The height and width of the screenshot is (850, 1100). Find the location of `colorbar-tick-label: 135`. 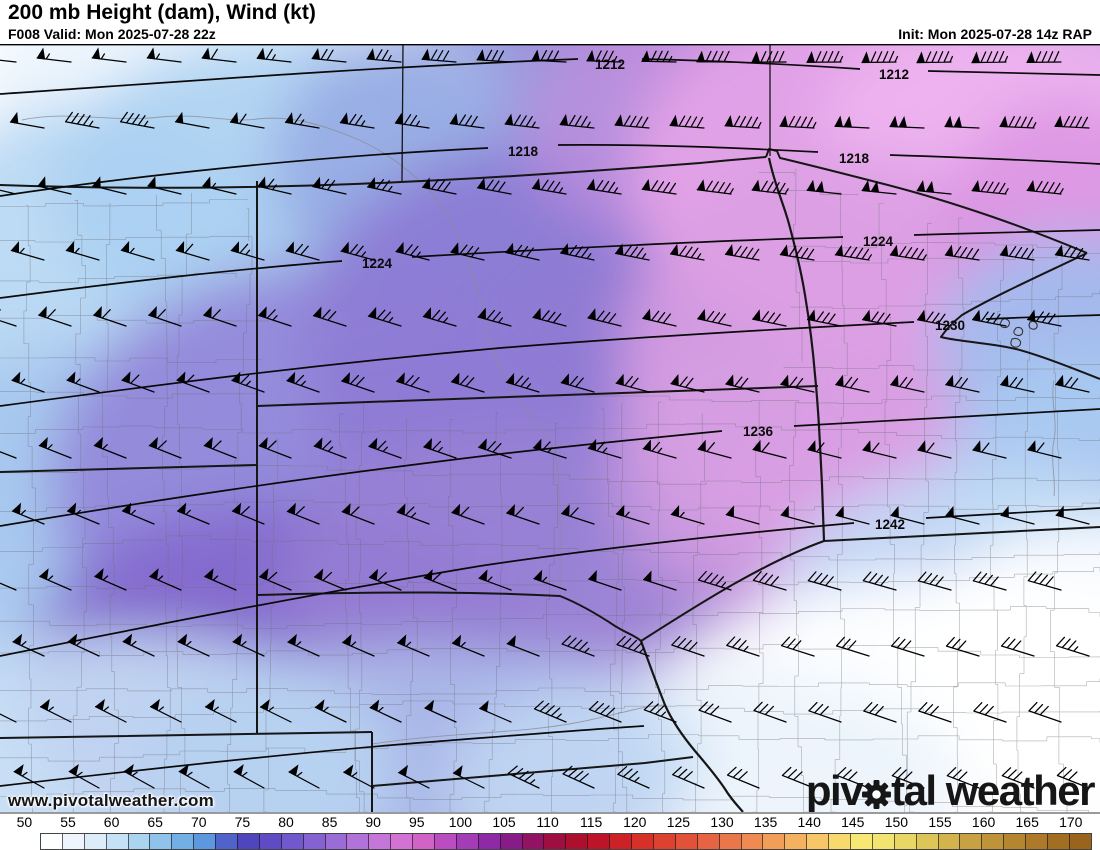

colorbar-tick-label: 135 is located at coordinates (765, 822).